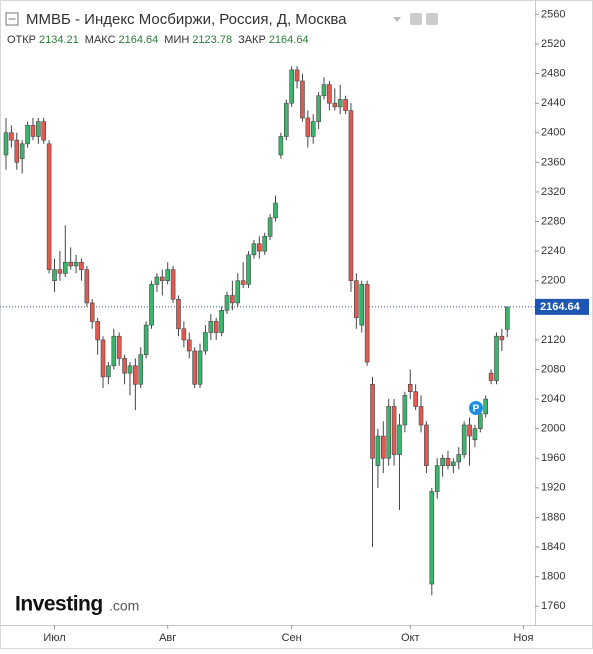 The width and height of the screenshot is (593, 654). I want to click on y-tick-label: 1880, so click(553, 517).